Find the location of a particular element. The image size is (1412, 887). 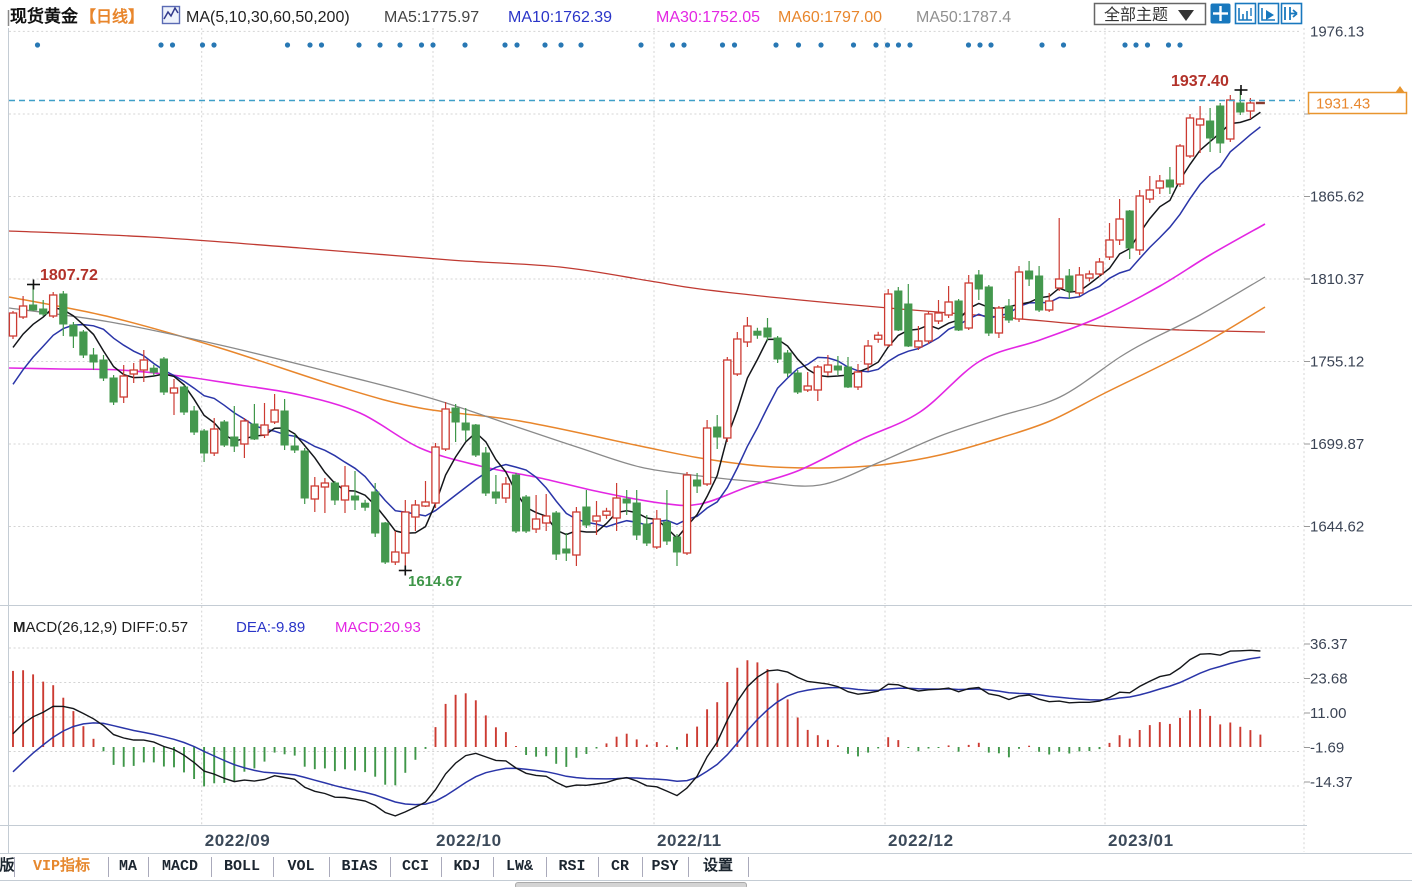

svg-text: -14.37 is located at coordinates (1331, 782).